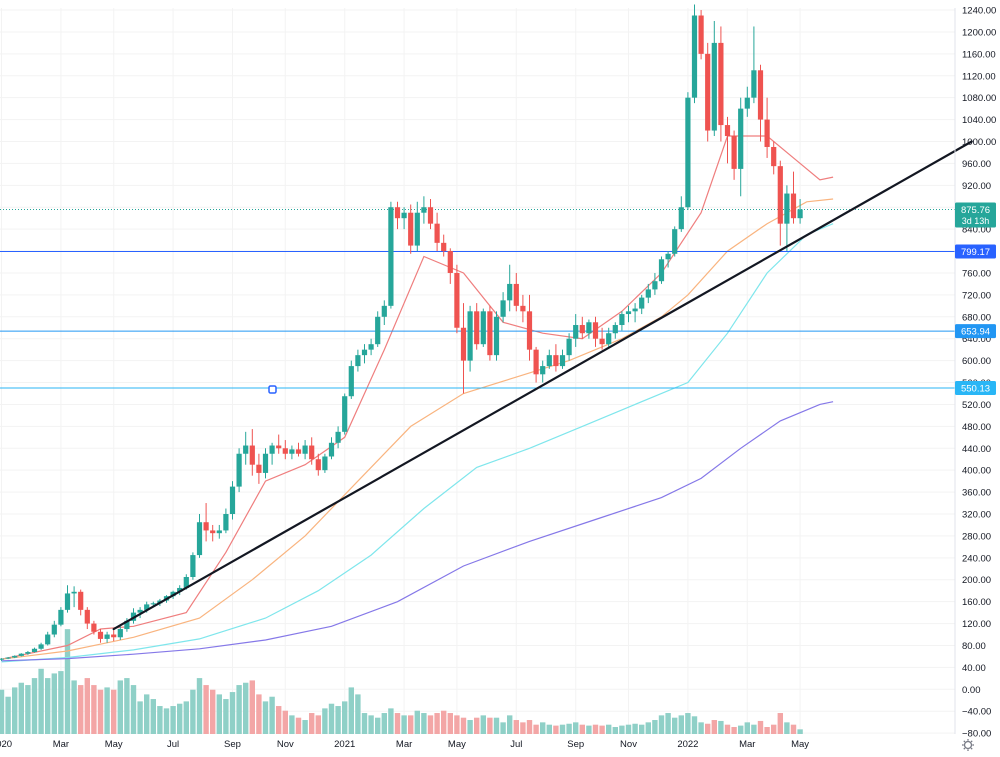 The image size is (1000, 757). I want to click on x-tick-label: May, so click(114, 744).